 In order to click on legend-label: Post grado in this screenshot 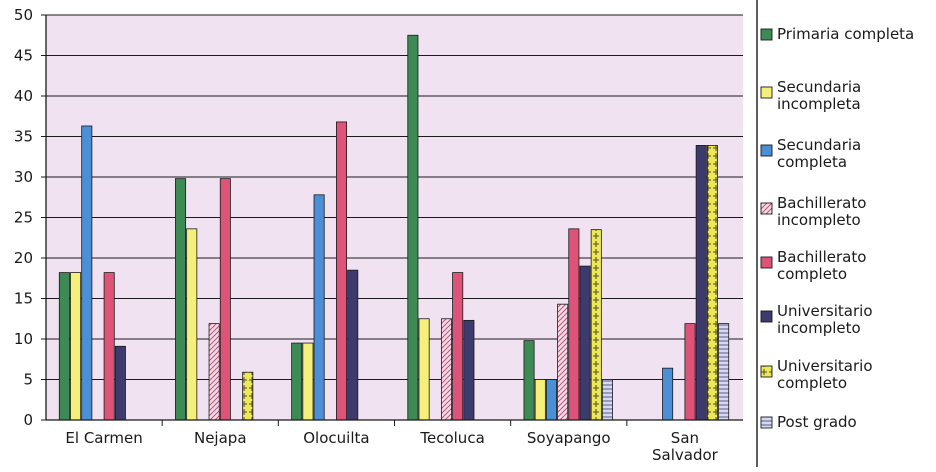, I will do `click(817, 422)`.